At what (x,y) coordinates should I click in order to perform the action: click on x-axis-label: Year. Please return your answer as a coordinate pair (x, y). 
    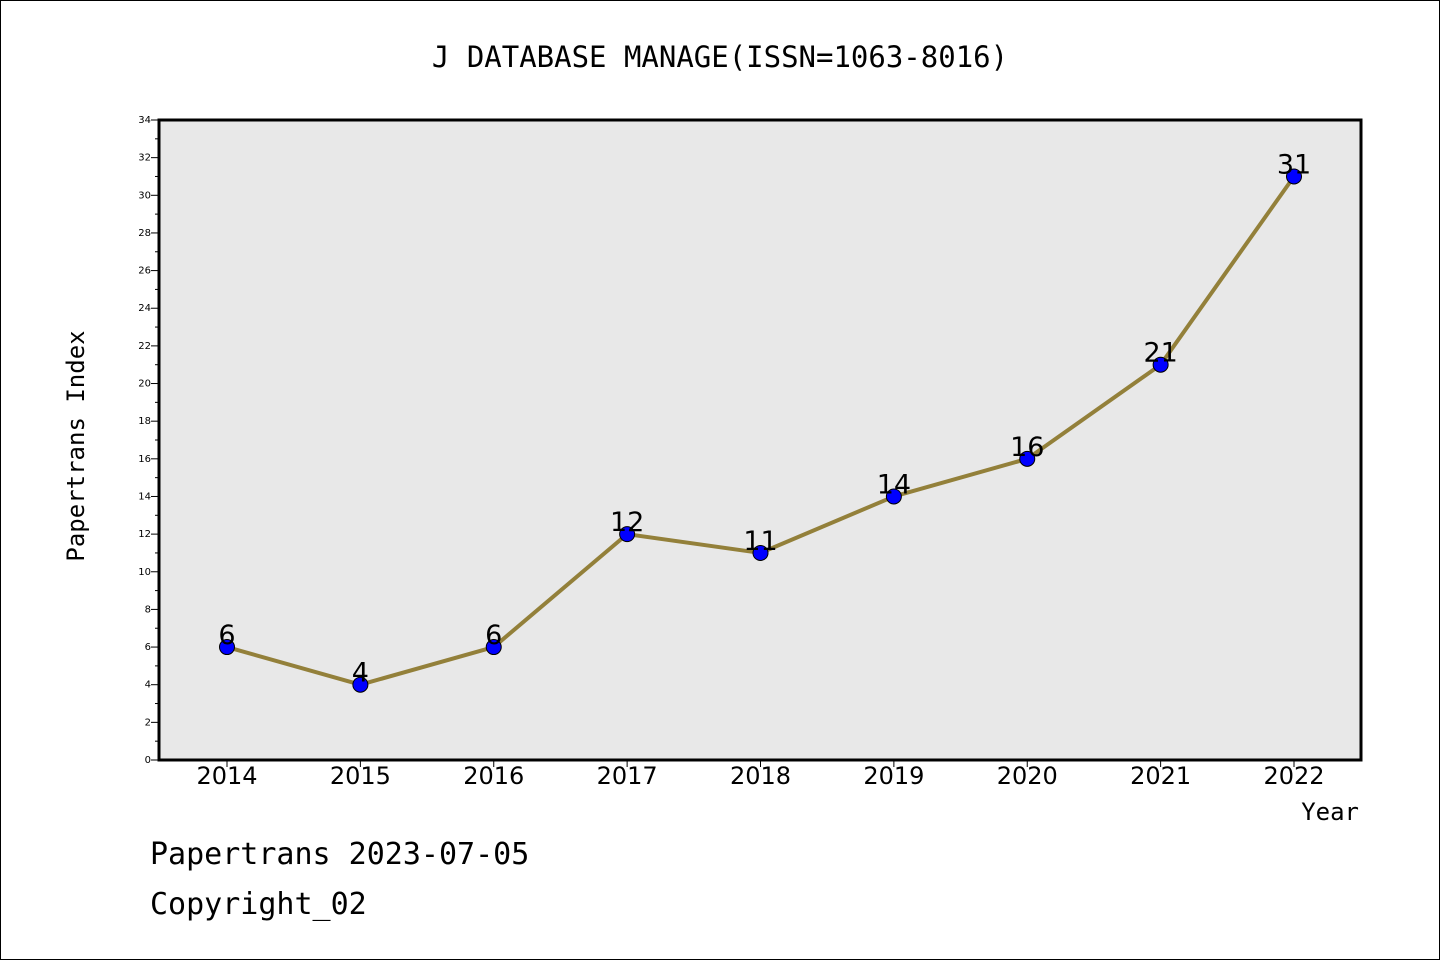
    Looking at the image, I should click on (1330, 812).